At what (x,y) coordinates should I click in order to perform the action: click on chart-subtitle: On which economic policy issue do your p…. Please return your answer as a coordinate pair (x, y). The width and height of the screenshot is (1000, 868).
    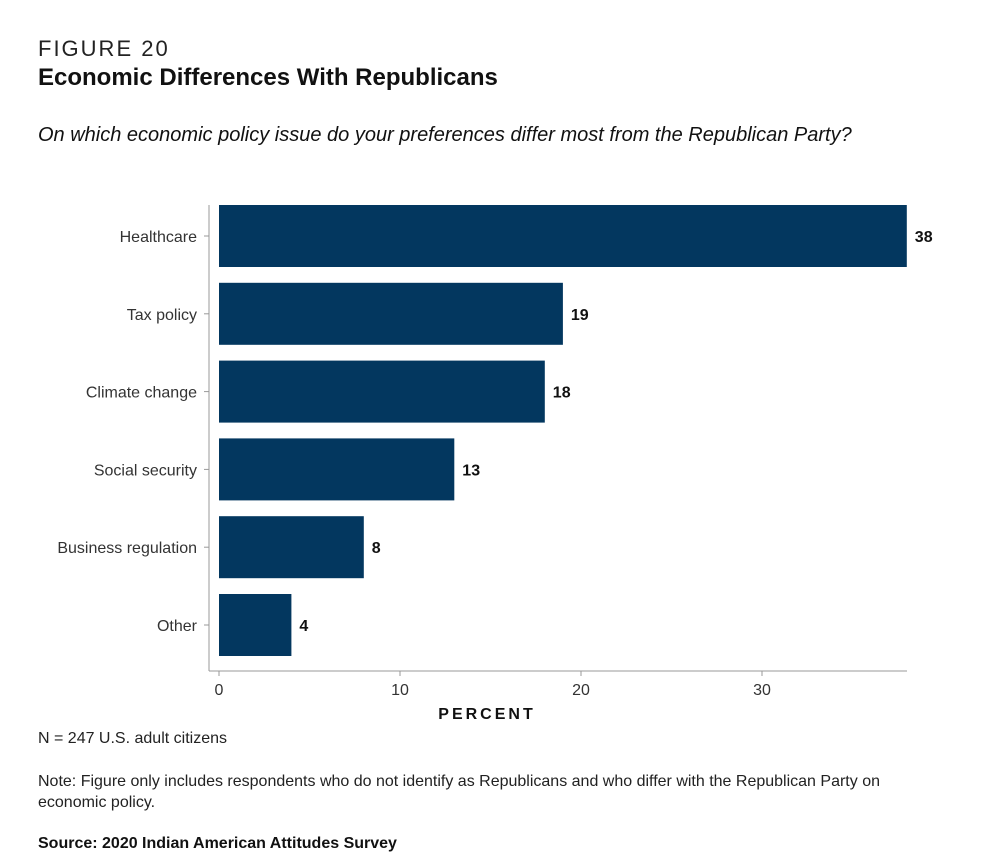
    Looking at the image, I should click on (445, 135).